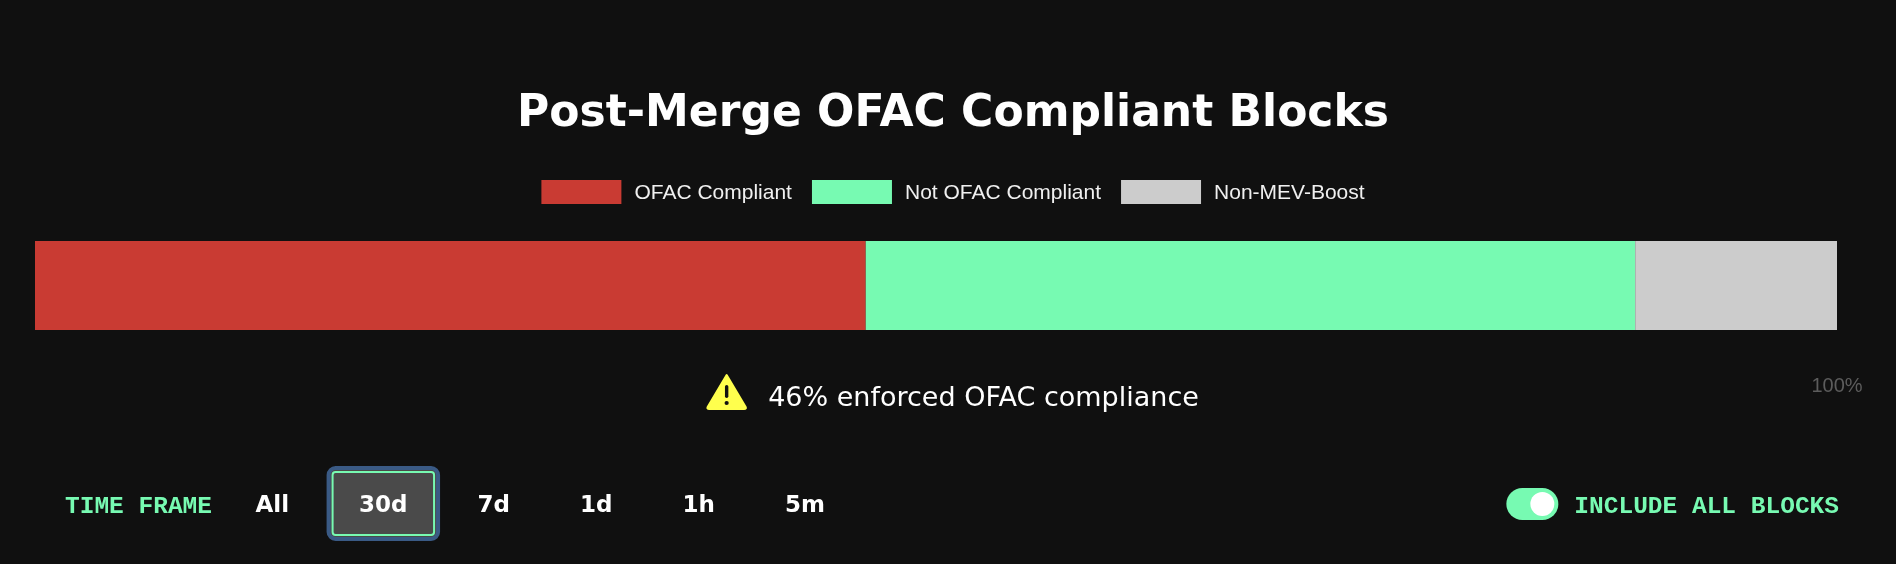 The image size is (1896, 564). I want to click on text: 7d, so click(494, 504).